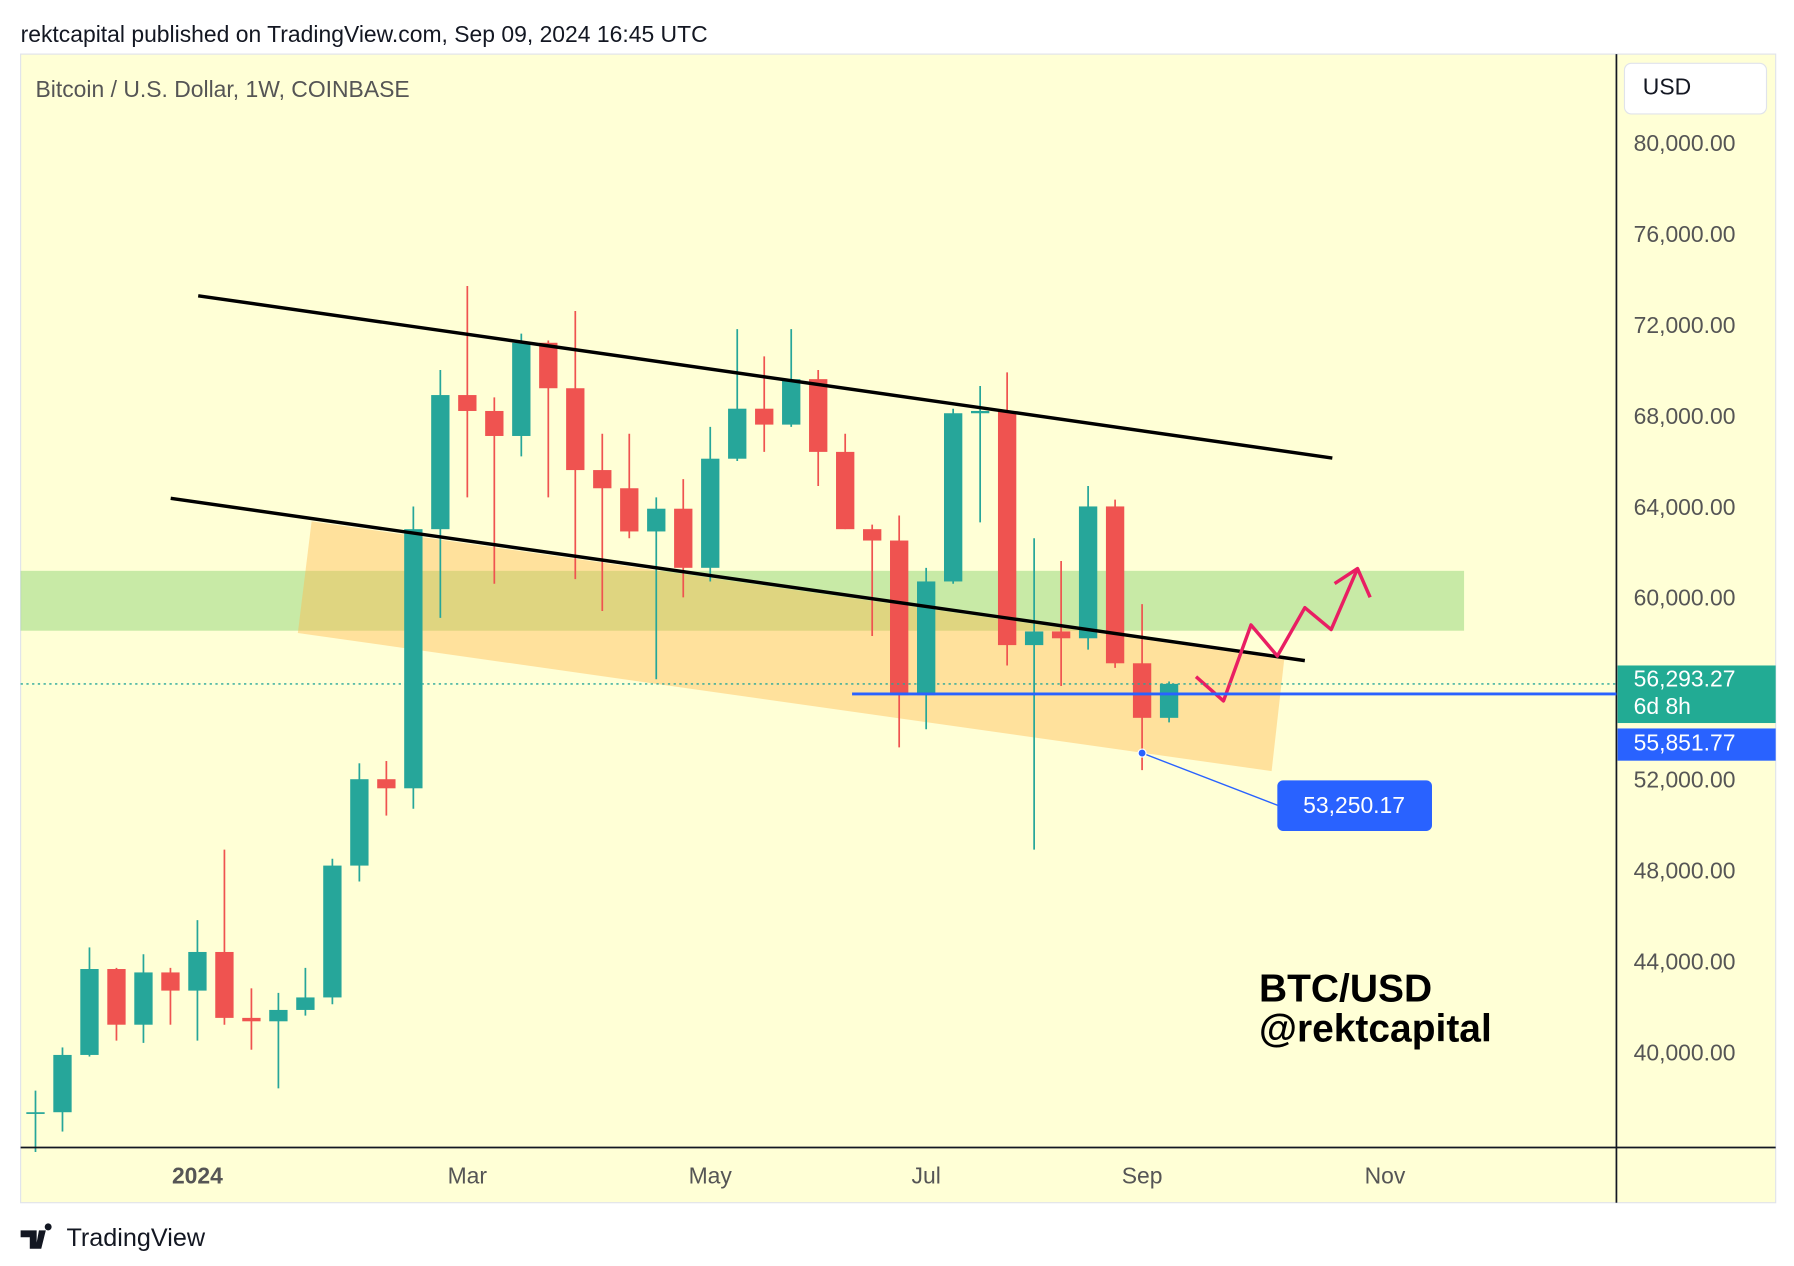 This screenshot has width=1794, height=1266. I want to click on chart-title: Bitcoin / U.S. Dollar, 1W, COINBASE, so click(223, 89).